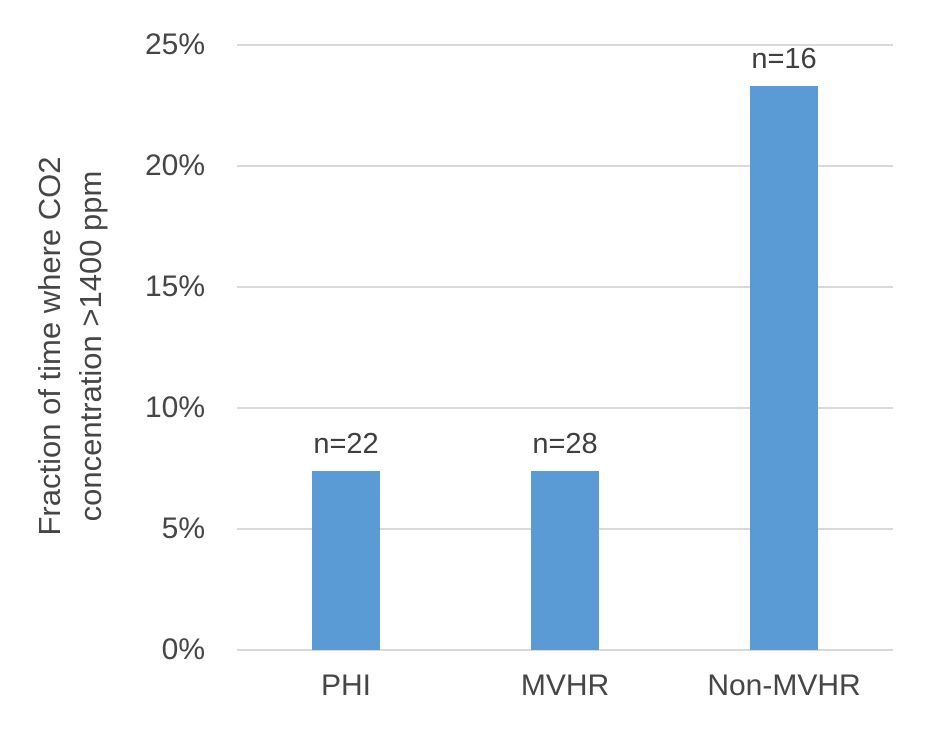 This screenshot has width=938, height=755. Describe the element at coordinates (346, 560) in the screenshot. I see `bar-phi` at that location.